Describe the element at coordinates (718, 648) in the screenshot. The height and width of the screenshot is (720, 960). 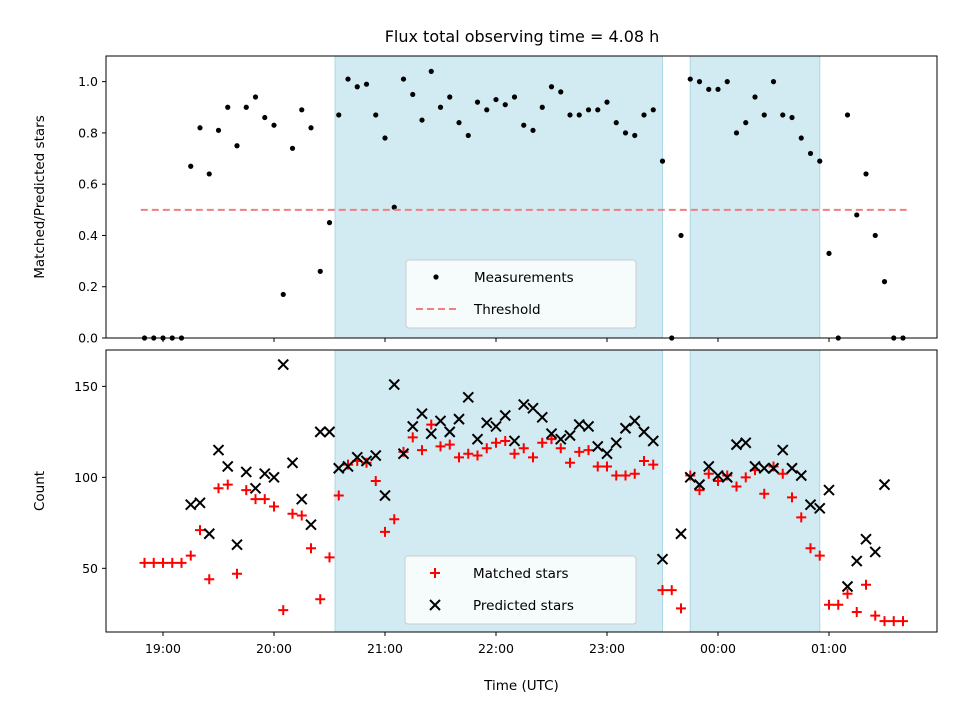
I see `x-tick-label: 00:00` at that location.